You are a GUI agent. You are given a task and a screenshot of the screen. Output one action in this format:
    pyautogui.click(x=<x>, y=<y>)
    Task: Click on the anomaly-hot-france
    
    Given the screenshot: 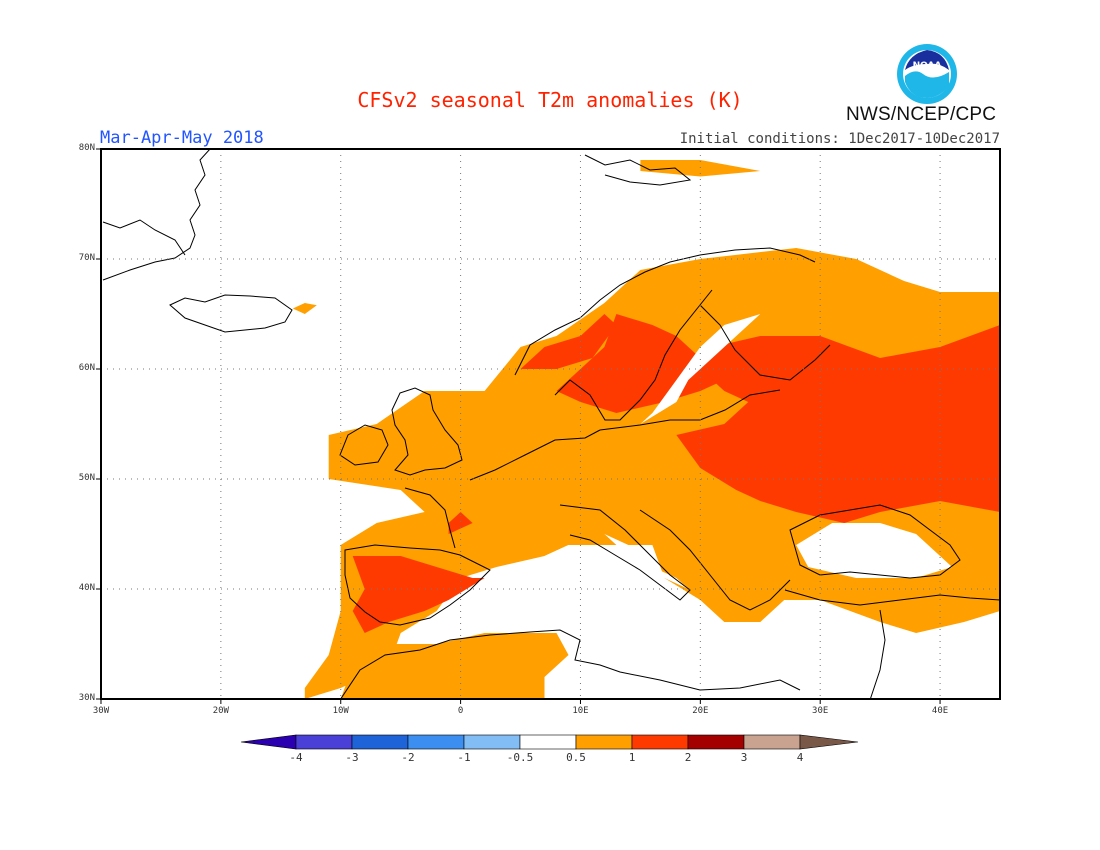 What is the action you would take?
    pyautogui.click(x=460, y=523)
    